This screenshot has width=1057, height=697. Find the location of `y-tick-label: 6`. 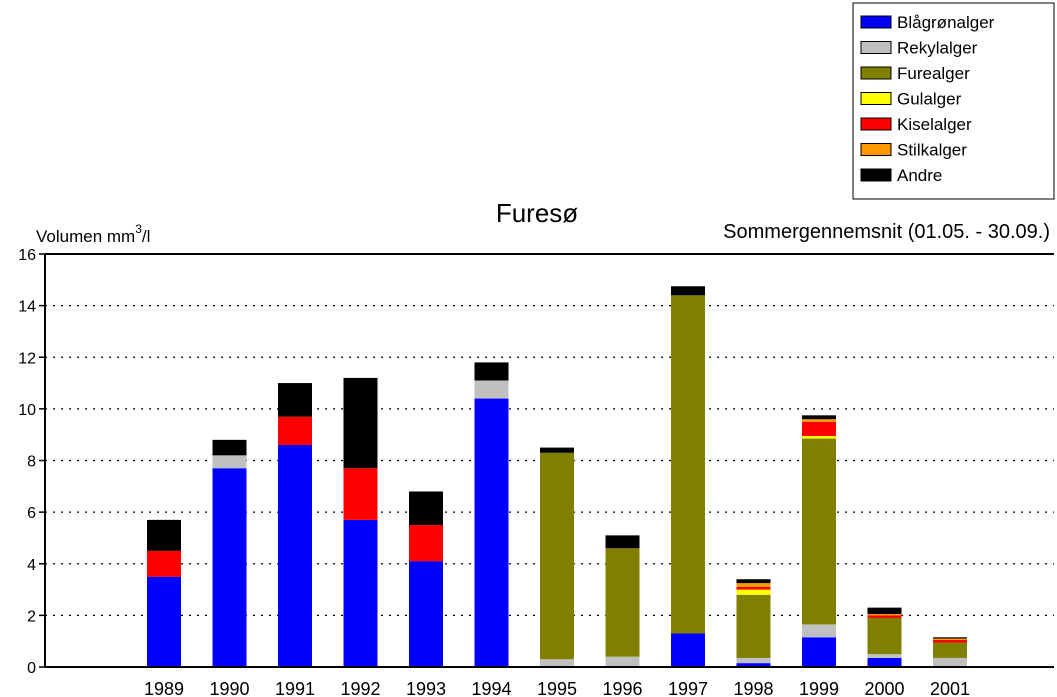

y-tick-label: 6 is located at coordinates (31, 513).